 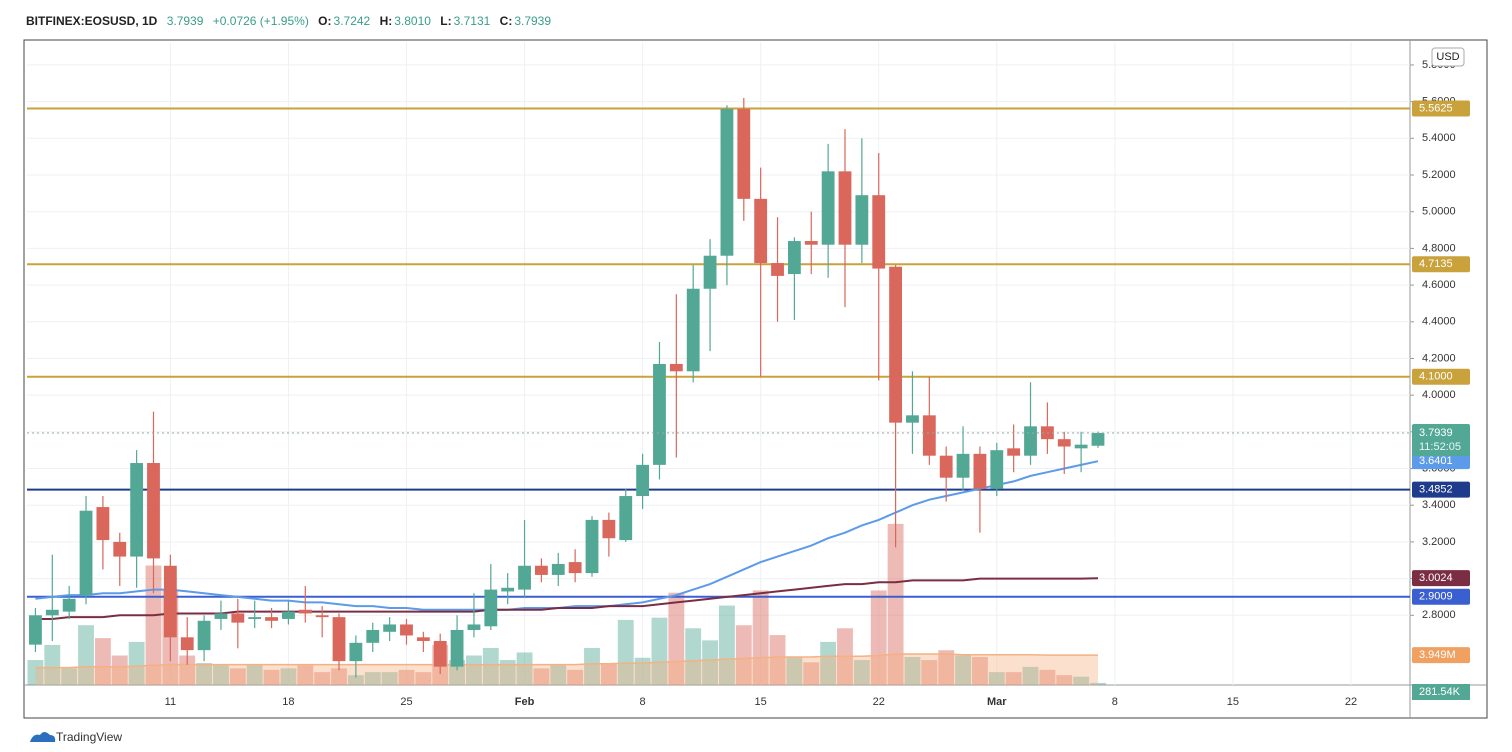 What do you see at coordinates (1440, 692) in the screenshot?
I see `volume-label: 281.54K` at bounding box center [1440, 692].